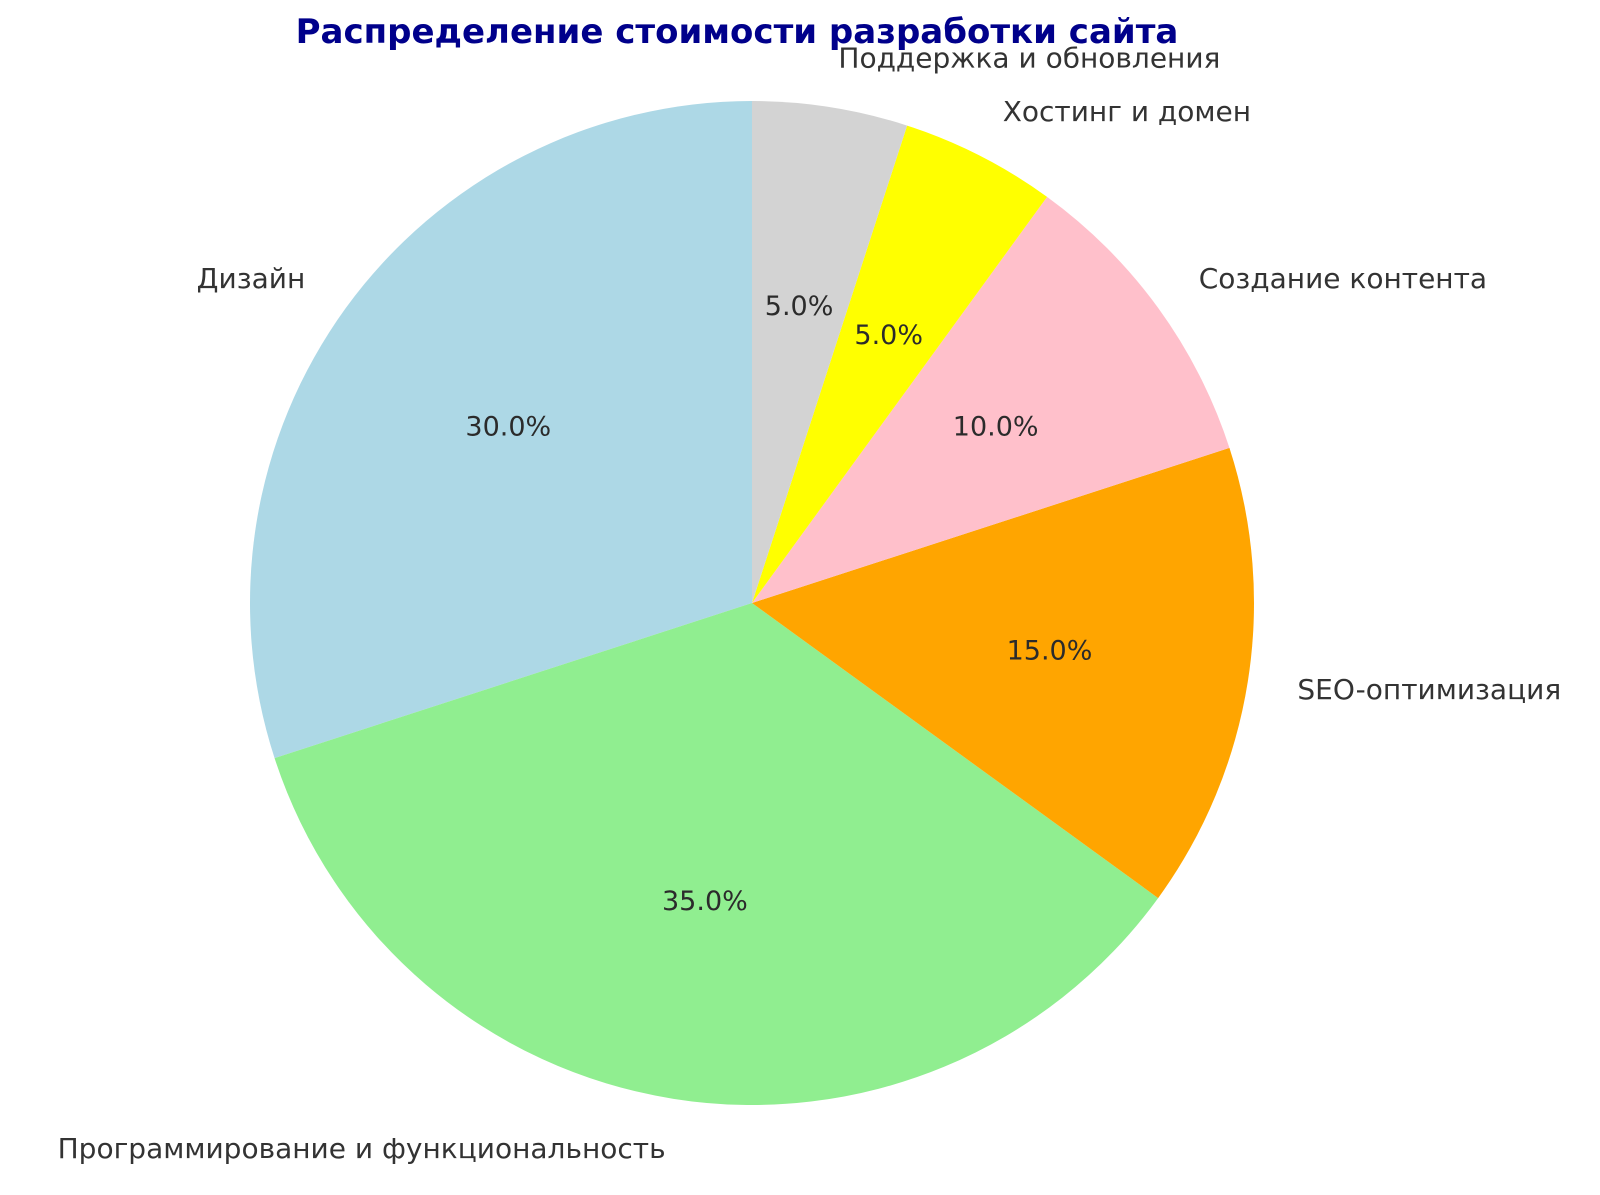 This screenshot has width=1600, height=1195. What do you see at coordinates (1029, 57) in the screenshot?
I see `slice-label-5: Поддержка и обновления` at bounding box center [1029, 57].